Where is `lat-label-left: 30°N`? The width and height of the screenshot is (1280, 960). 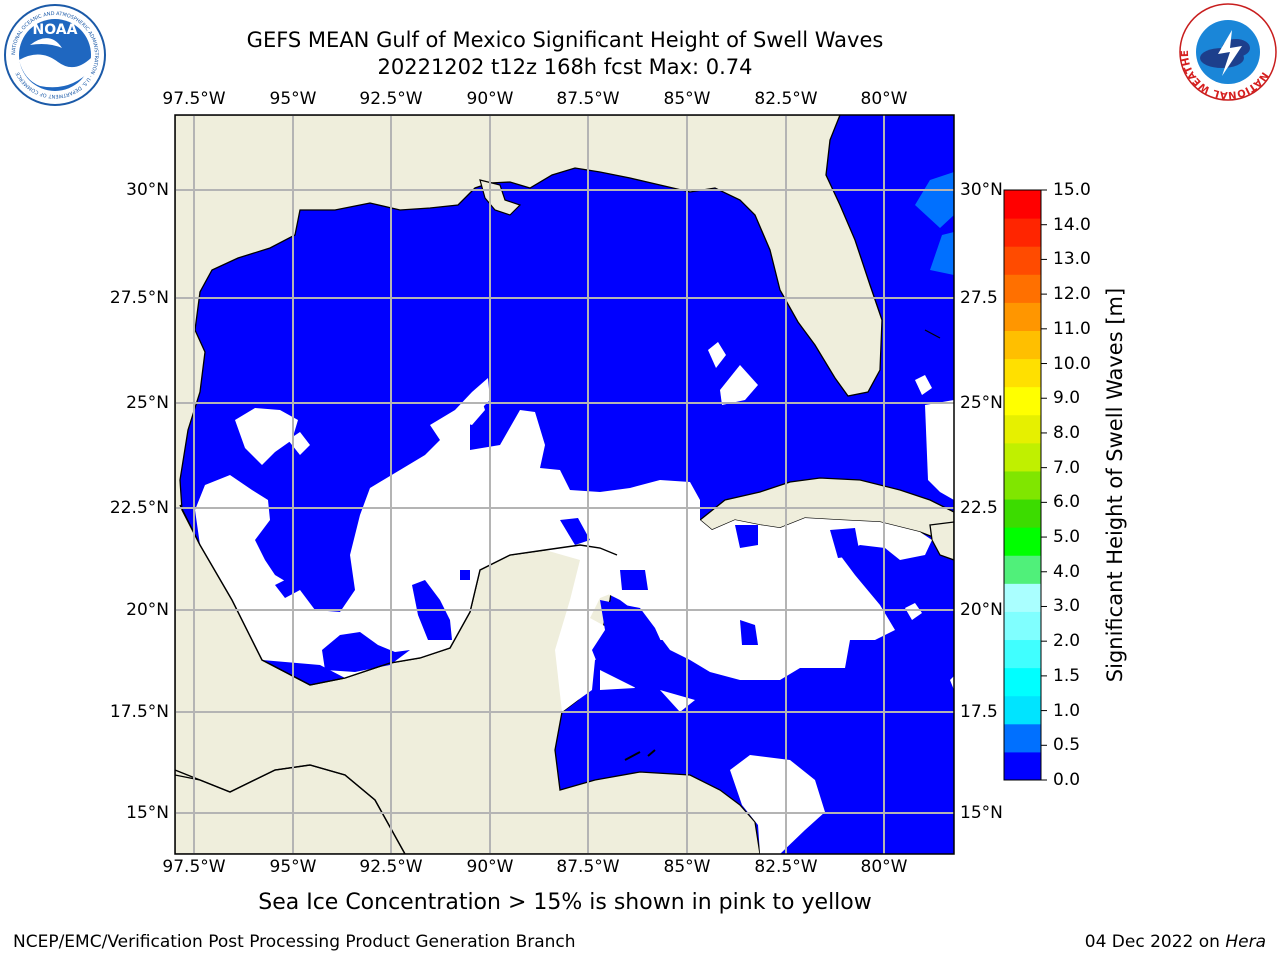 lat-label-left: 30°N is located at coordinates (147, 190).